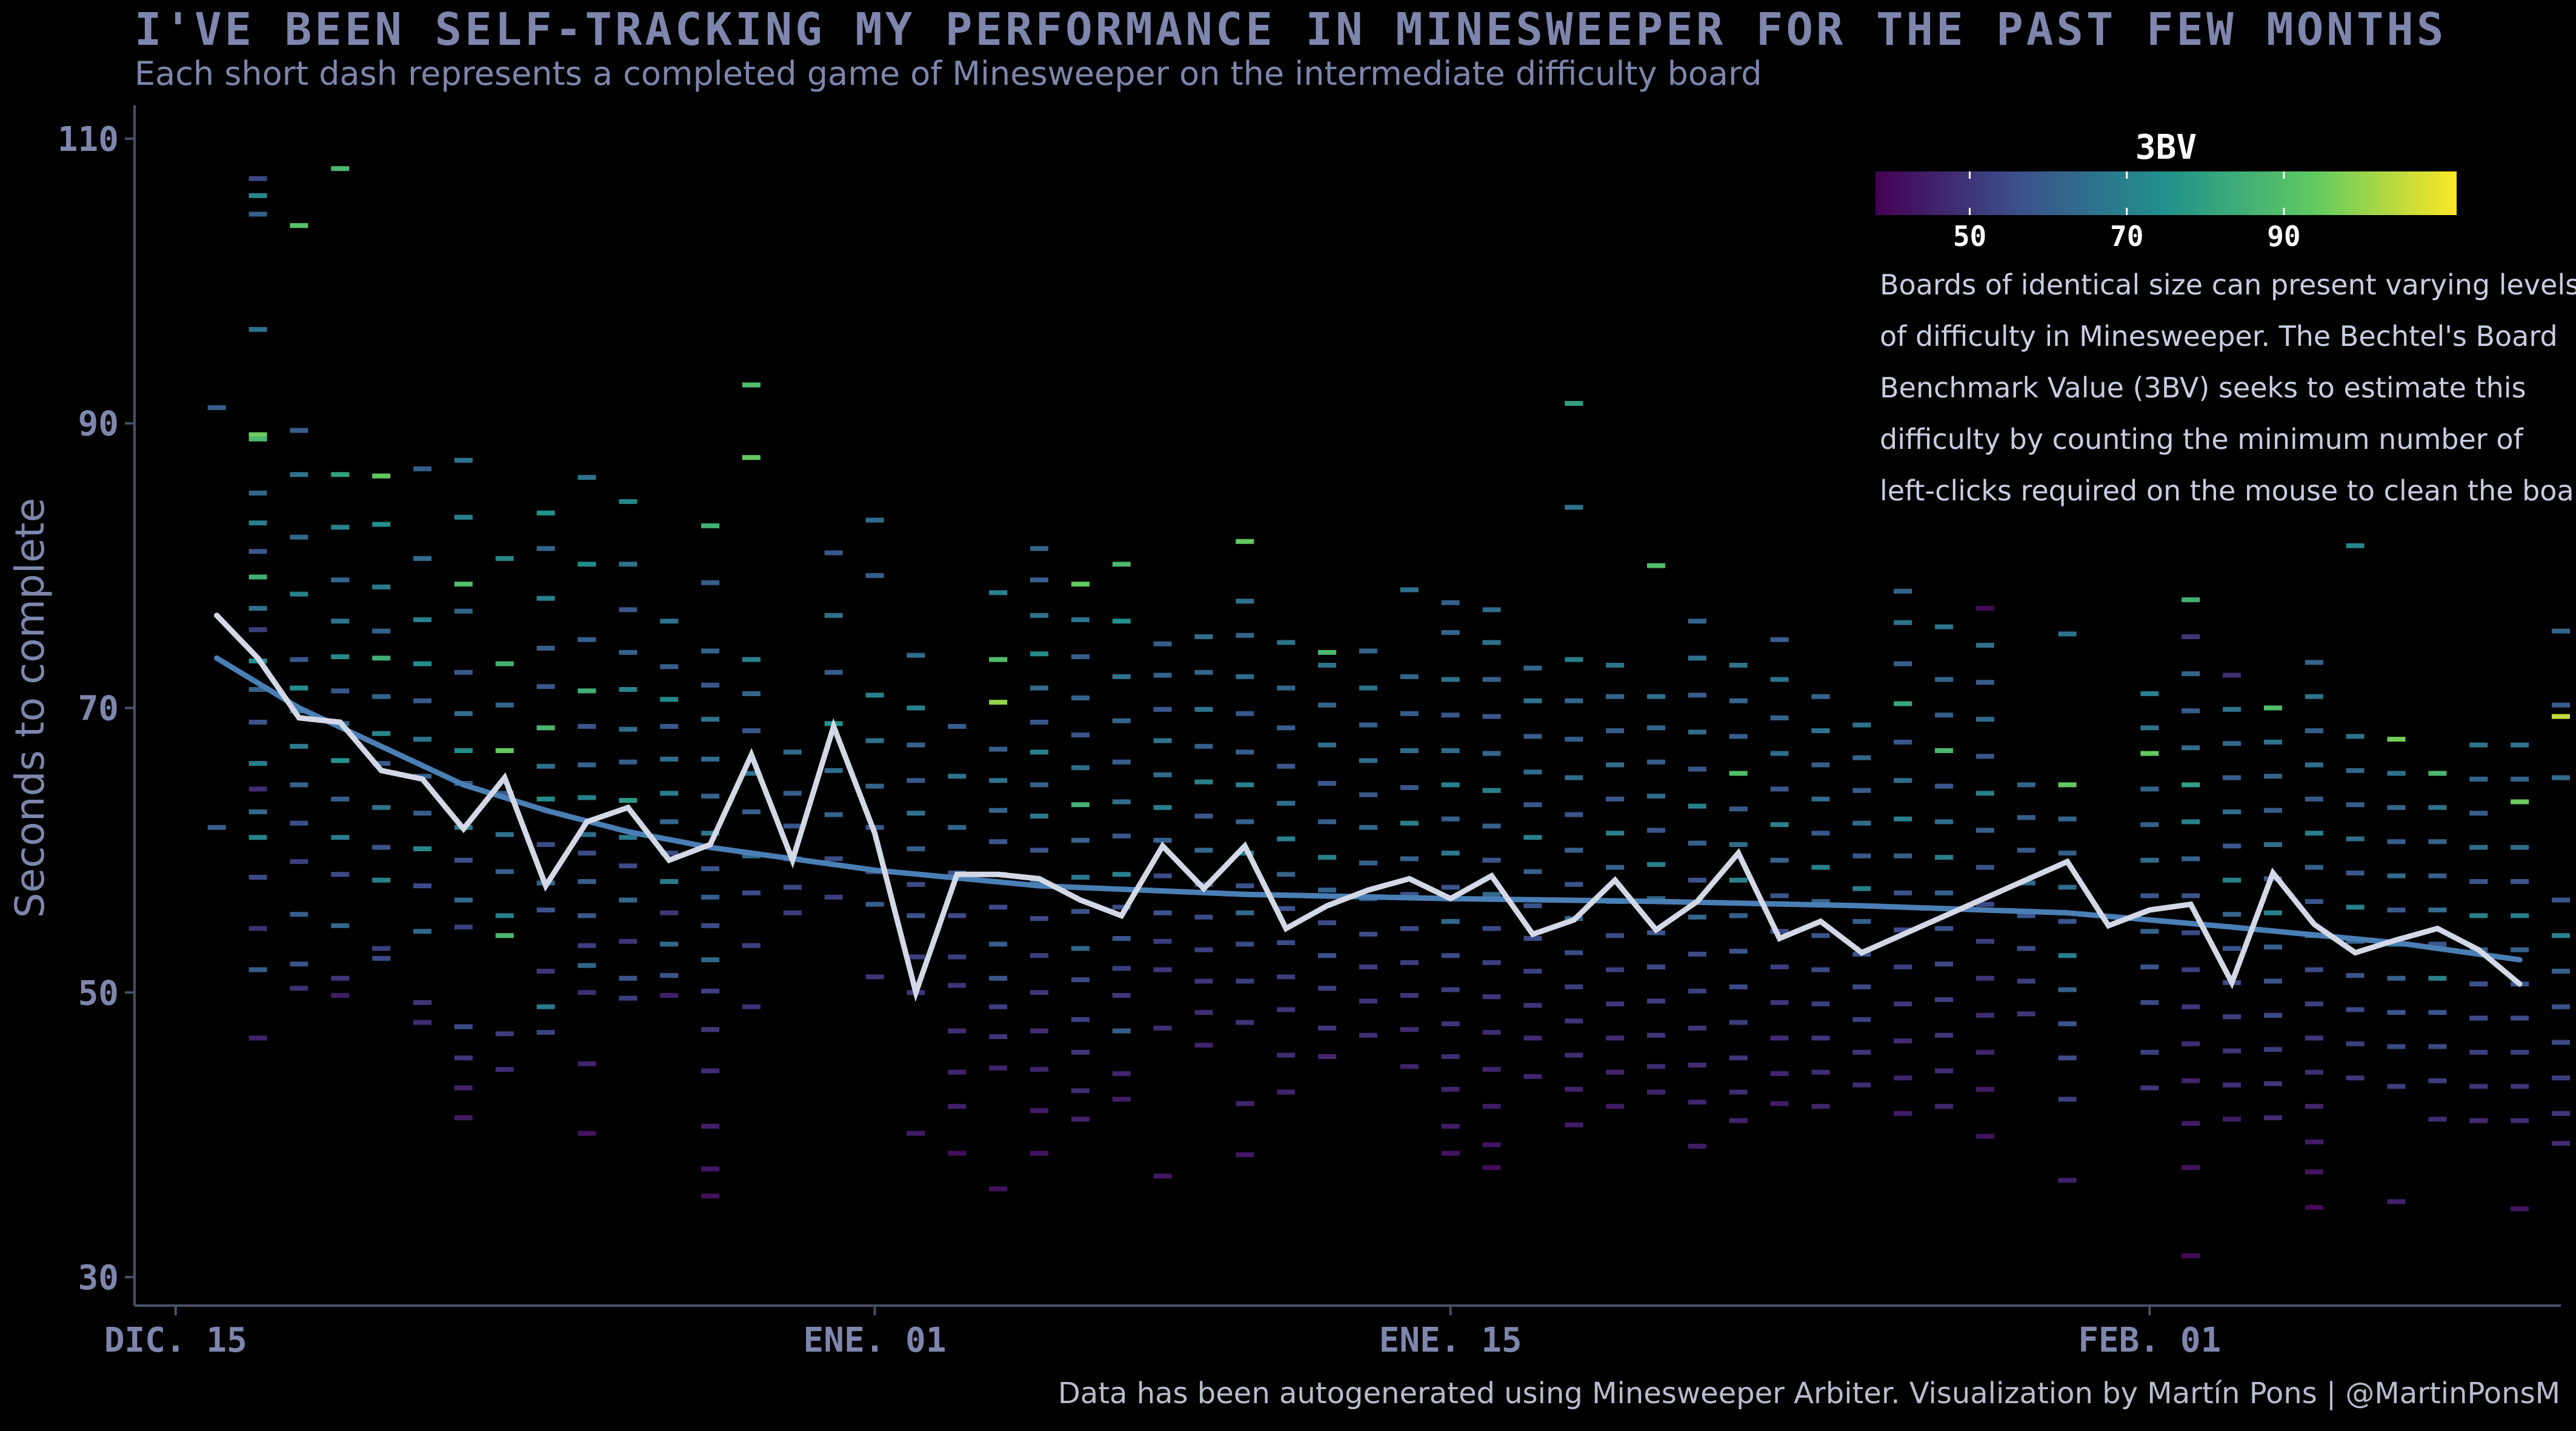  I want to click on y-tick-label: 70, so click(98, 709).